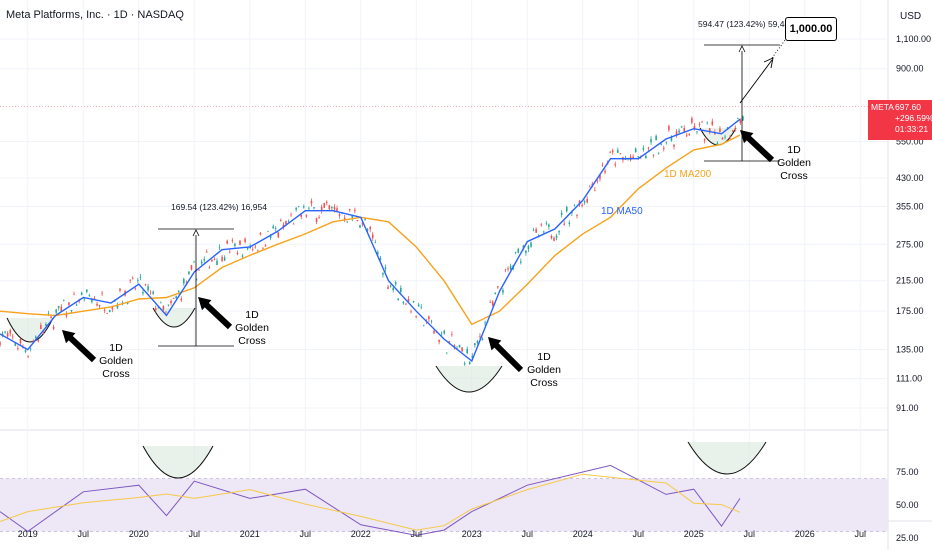 This screenshot has height=555, width=932. I want to click on gc-label-2023-line: Golden, so click(544, 370).